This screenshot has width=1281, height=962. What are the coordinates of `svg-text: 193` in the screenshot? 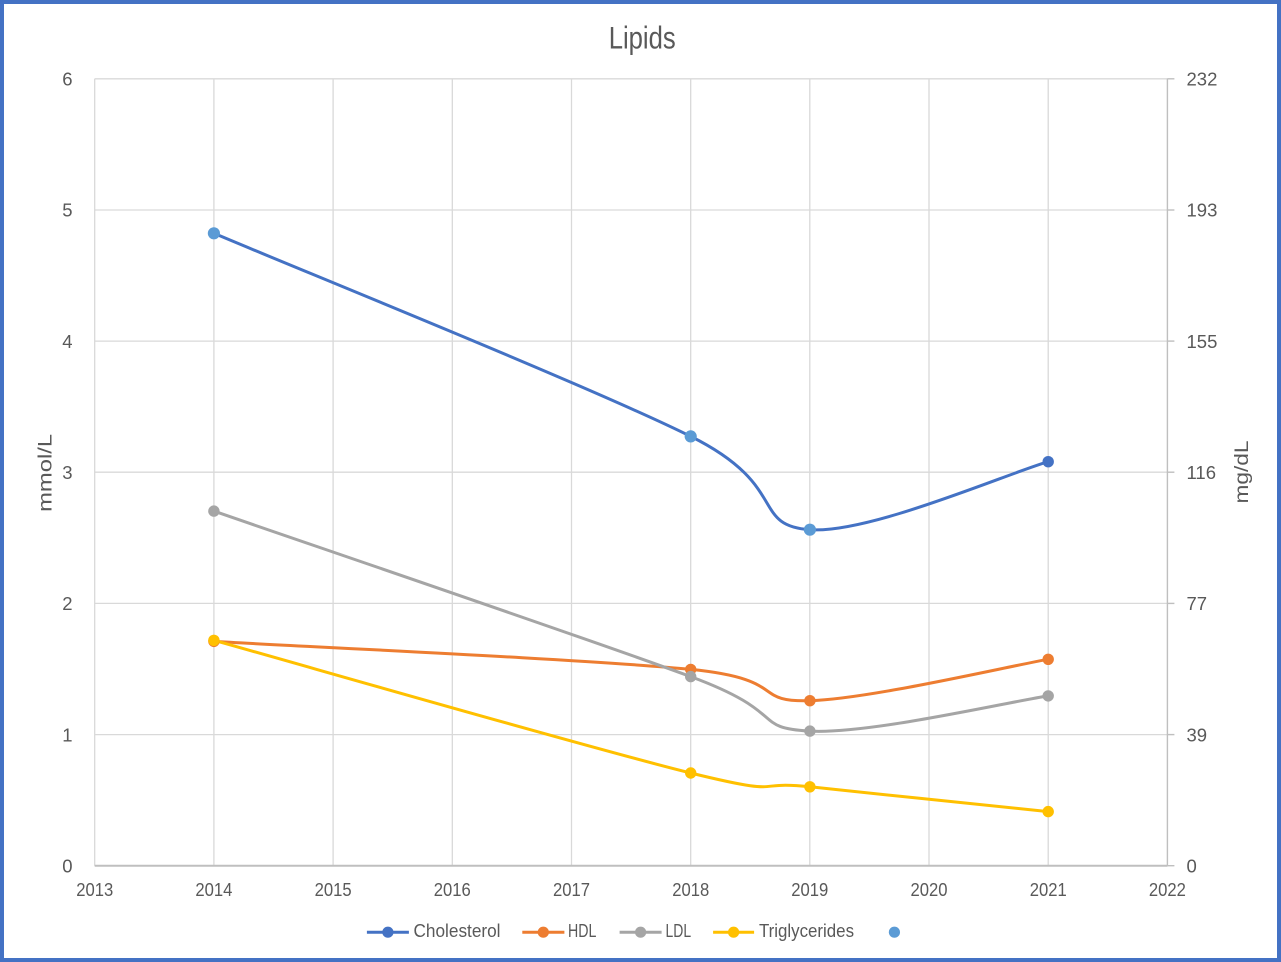 It's located at (1202, 210).